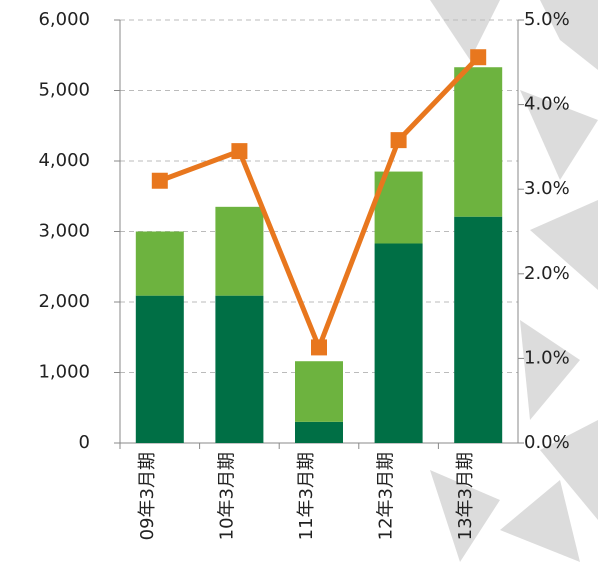 Image resolution: width=598 pixels, height=562 pixels. What do you see at coordinates (226, 496) in the screenshot?
I see `x-tick-label: 10年3月期` at bounding box center [226, 496].